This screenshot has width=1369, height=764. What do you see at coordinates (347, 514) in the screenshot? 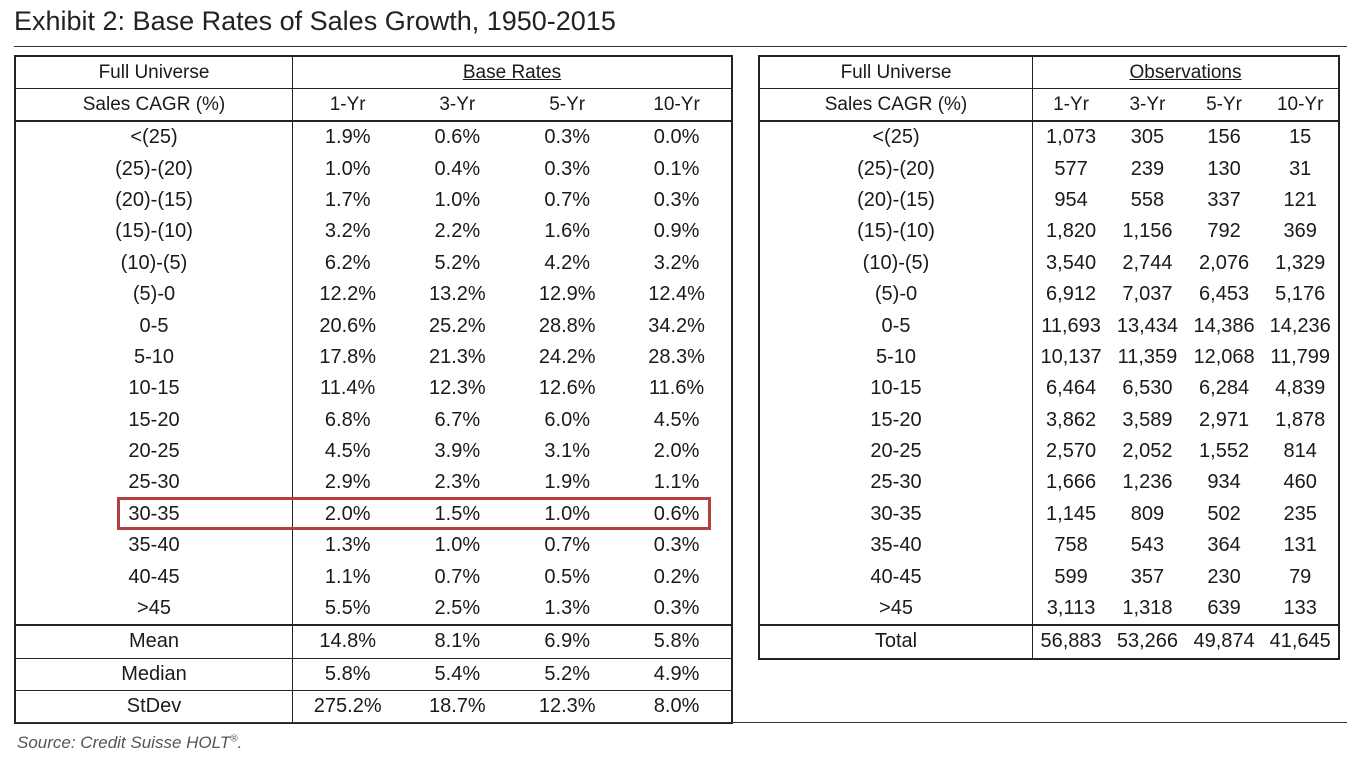
I see `table-cell: 2.0%` at bounding box center [347, 514].